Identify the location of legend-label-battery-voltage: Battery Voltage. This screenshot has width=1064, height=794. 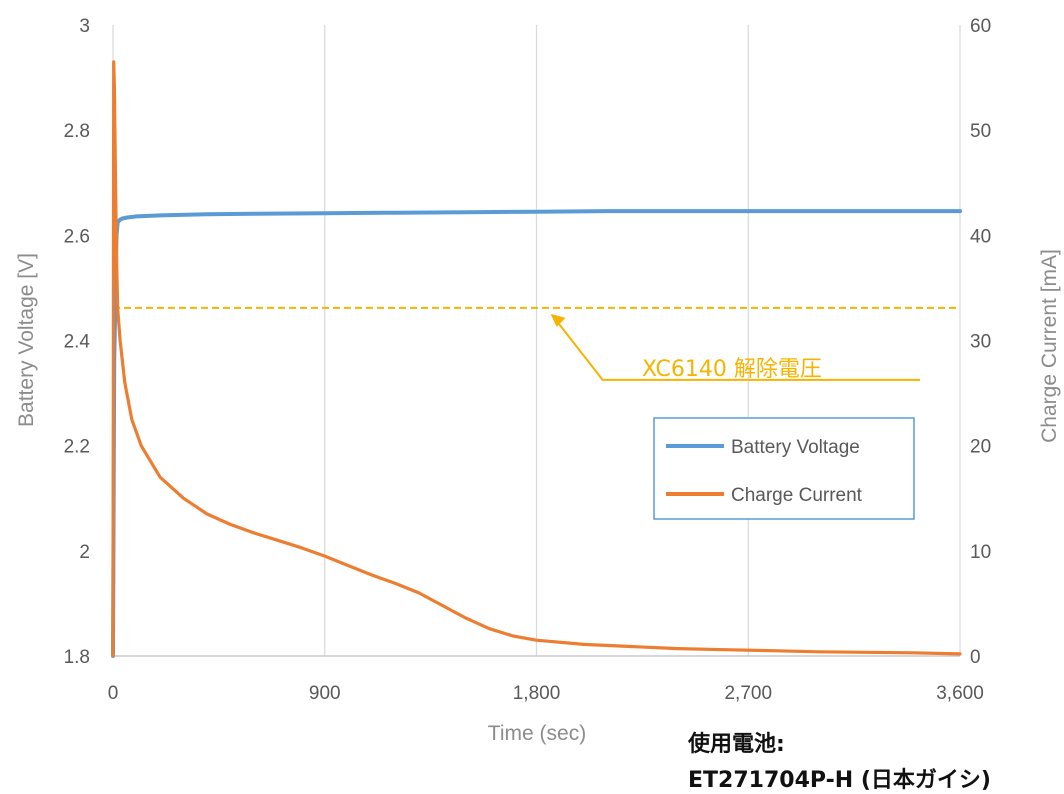
(795, 447).